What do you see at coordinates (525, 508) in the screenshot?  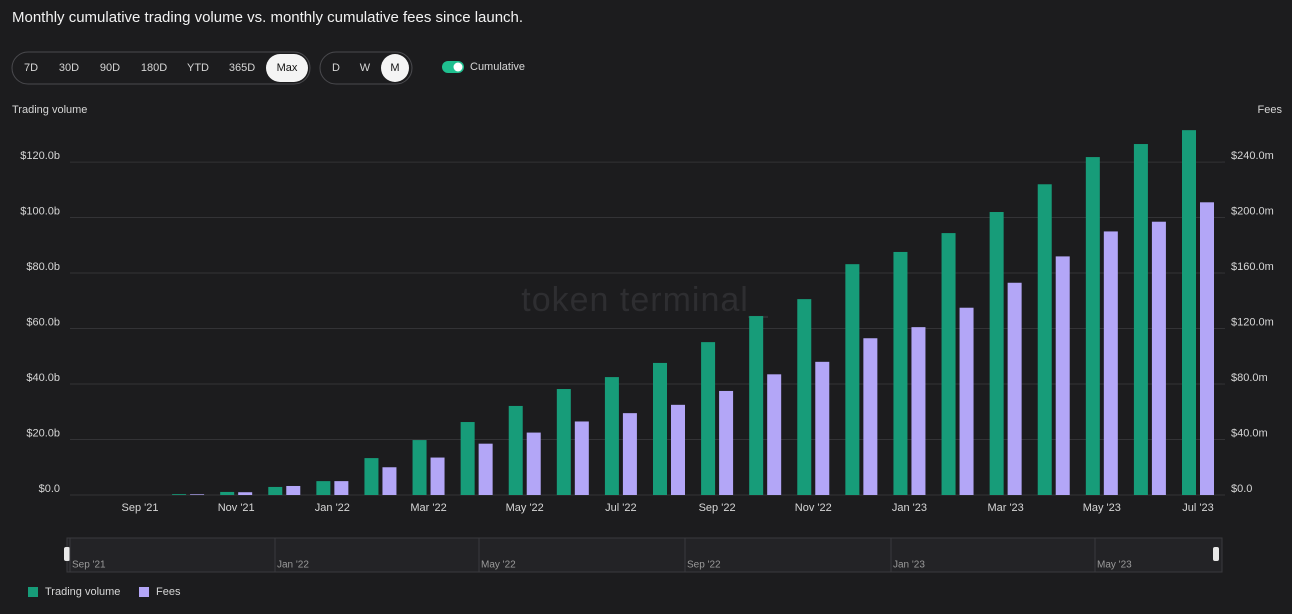 I see `x-tick-label: May '22` at bounding box center [525, 508].